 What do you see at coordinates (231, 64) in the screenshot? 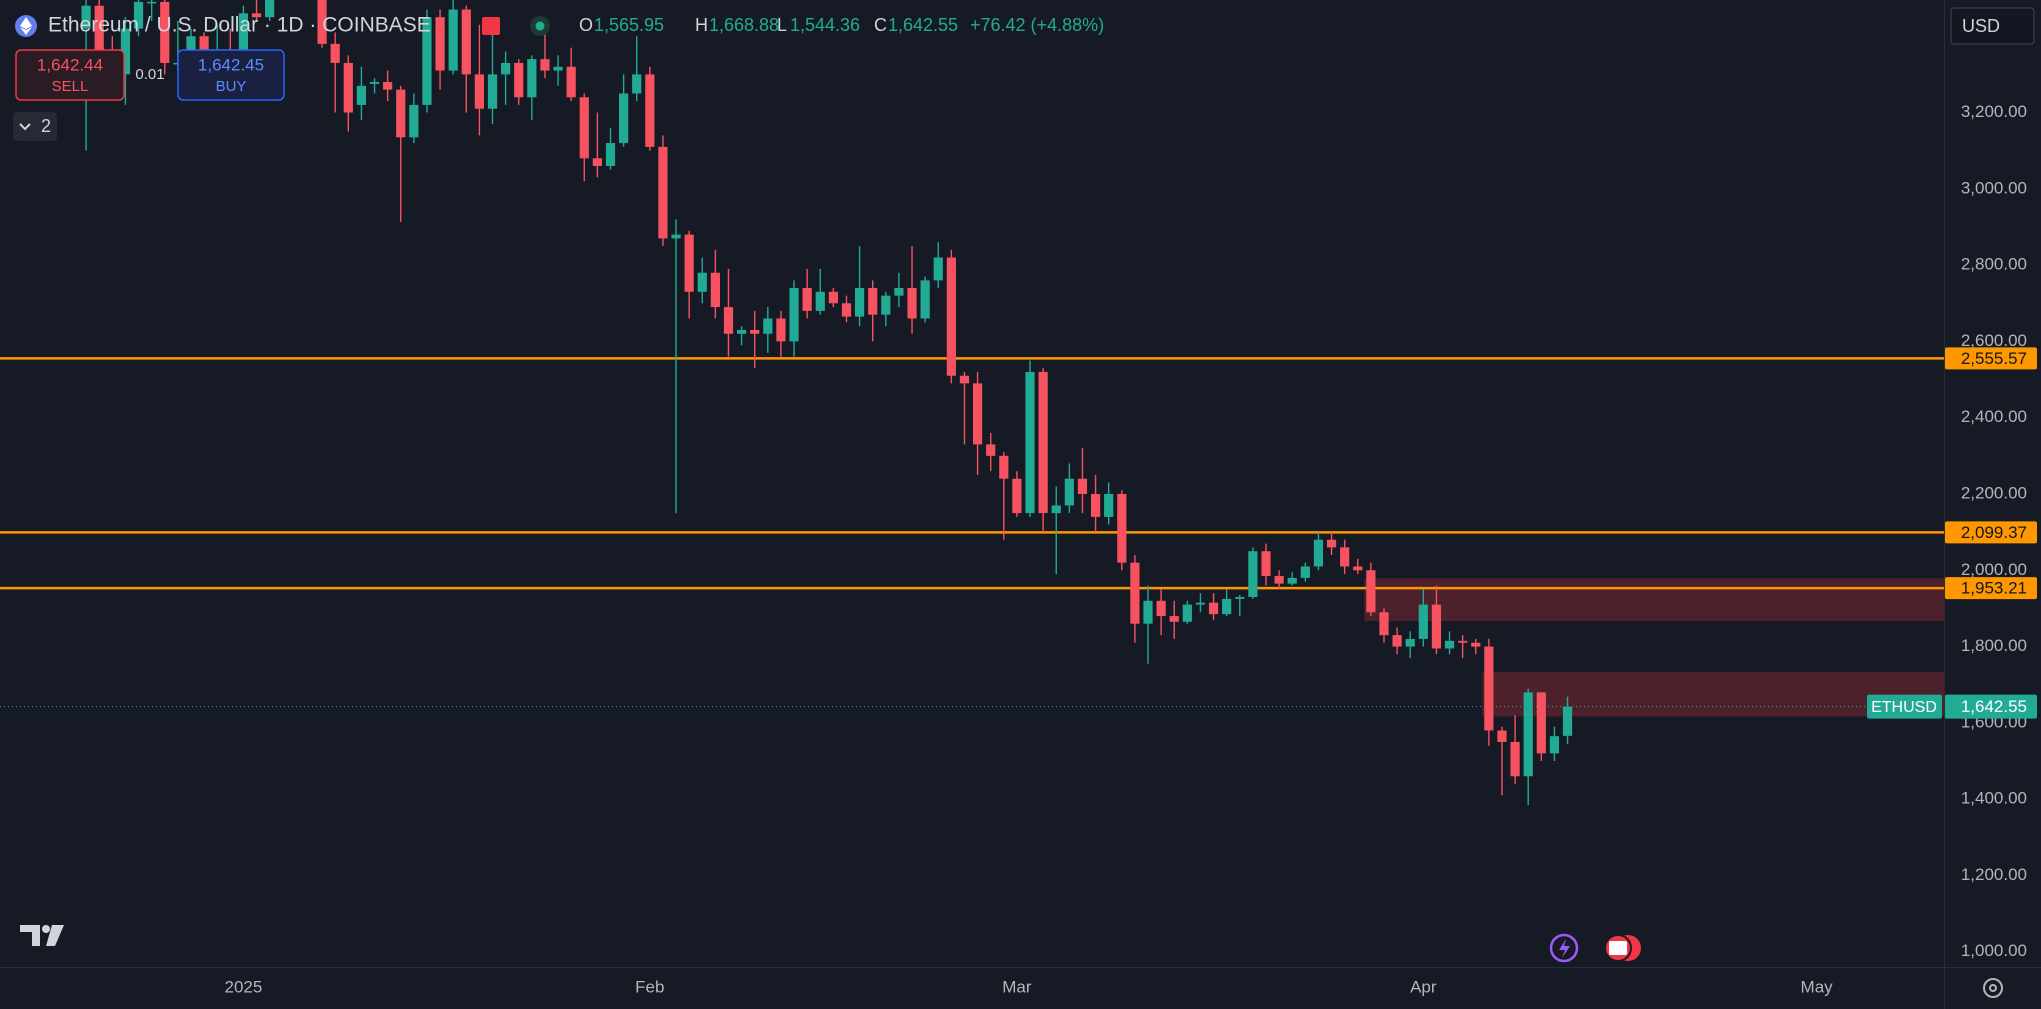
I see `buy-price: 1,642.45` at bounding box center [231, 64].